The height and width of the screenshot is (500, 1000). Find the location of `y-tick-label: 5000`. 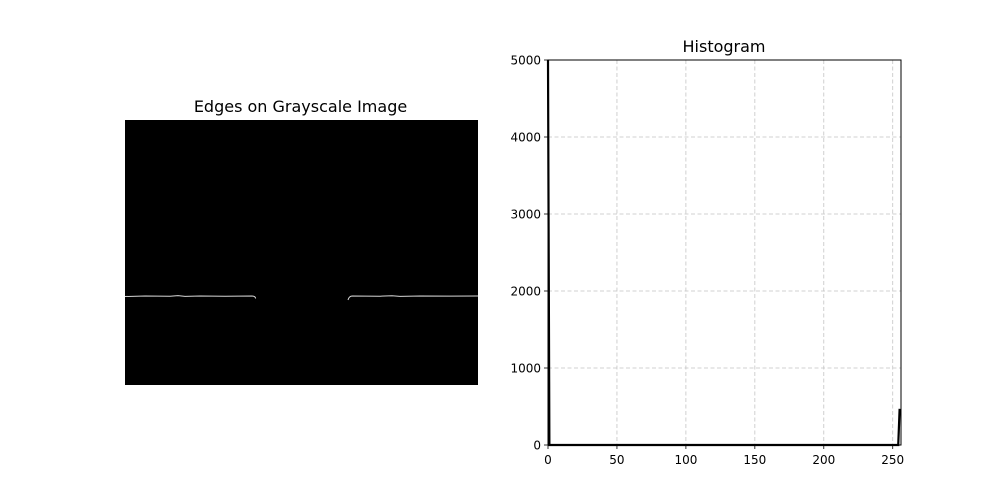

y-tick-label: 5000 is located at coordinates (525, 61).